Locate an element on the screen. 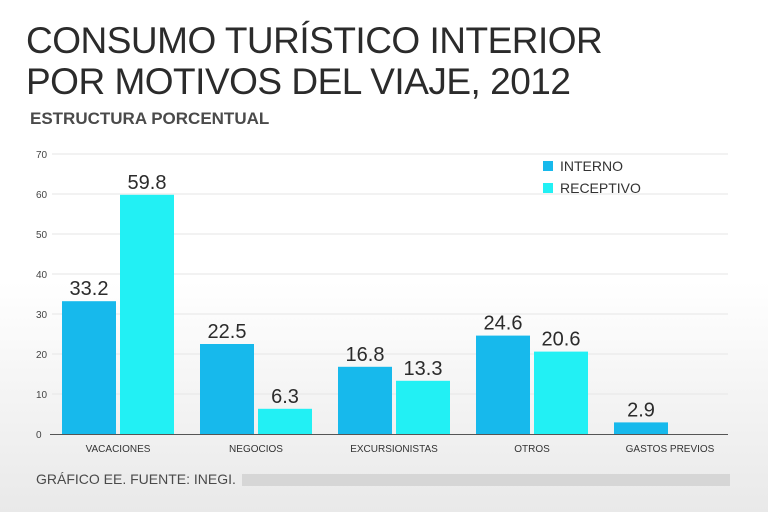 The image size is (768, 512). x-category-label: EXCURSIONISTAS is located at coordinates (394, 449).